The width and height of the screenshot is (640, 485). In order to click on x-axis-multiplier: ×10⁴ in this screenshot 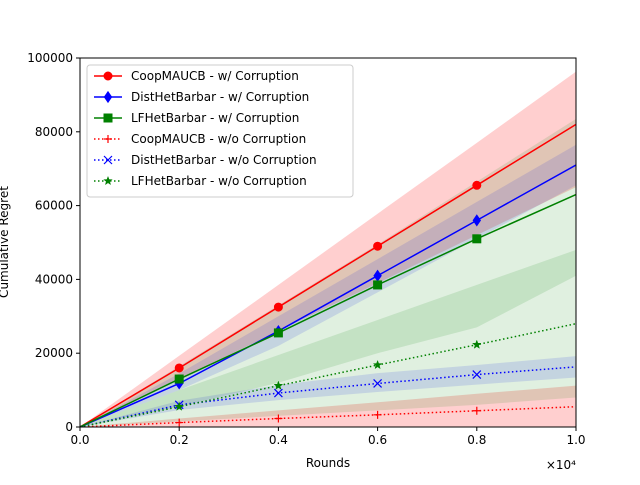, I will do `click(561, 465)`.